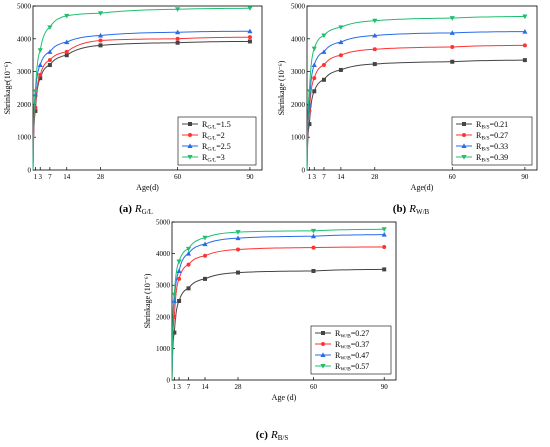 This screenshot has height=447, width=550. Describe the element at coordinates (352, 345) in the screenshot. I see `legend-label: RW/B=0.37` at that location.